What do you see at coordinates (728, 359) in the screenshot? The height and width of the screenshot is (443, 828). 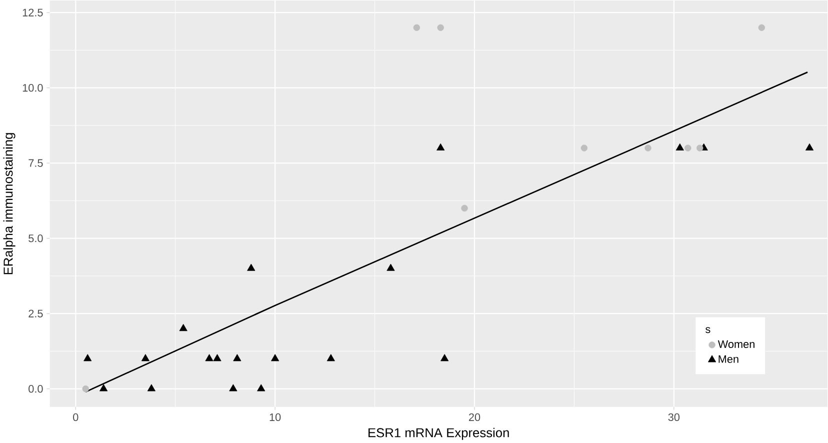 I see `legend-label: Men` at bounding box center [728, 359].